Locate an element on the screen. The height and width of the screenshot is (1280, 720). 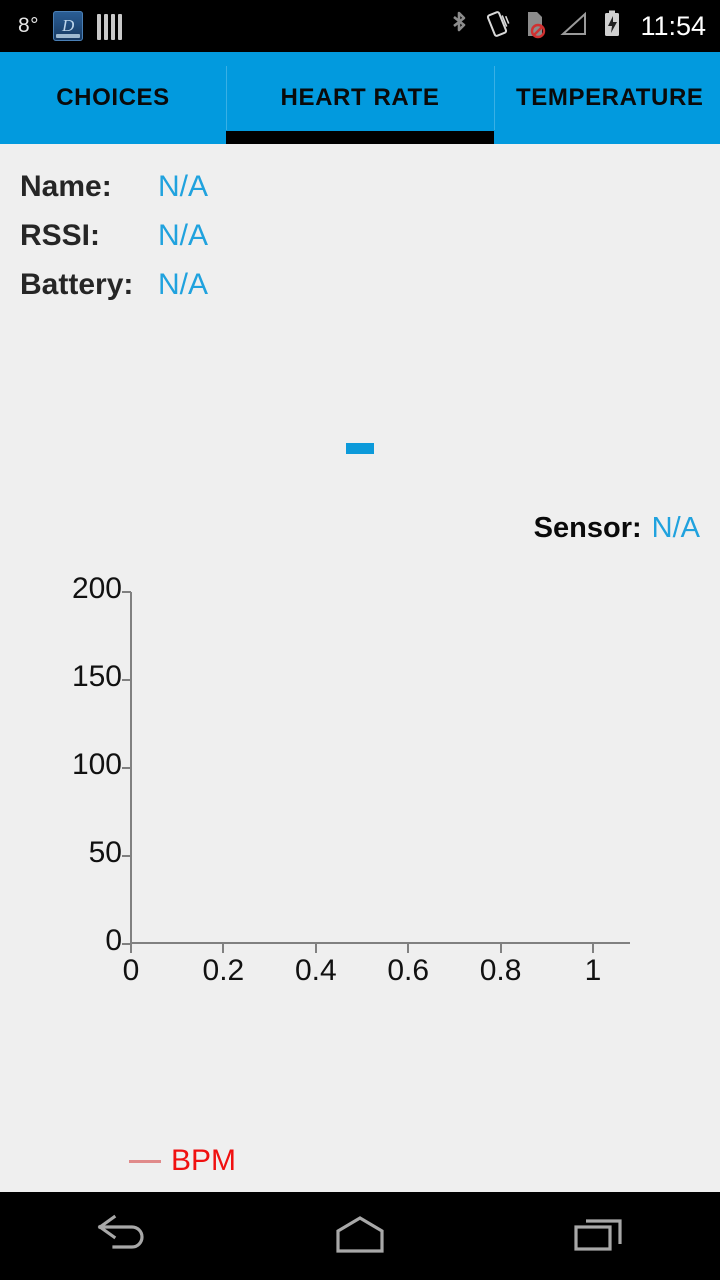
weather-temperature: 8° is located at coordinates (29, 25).